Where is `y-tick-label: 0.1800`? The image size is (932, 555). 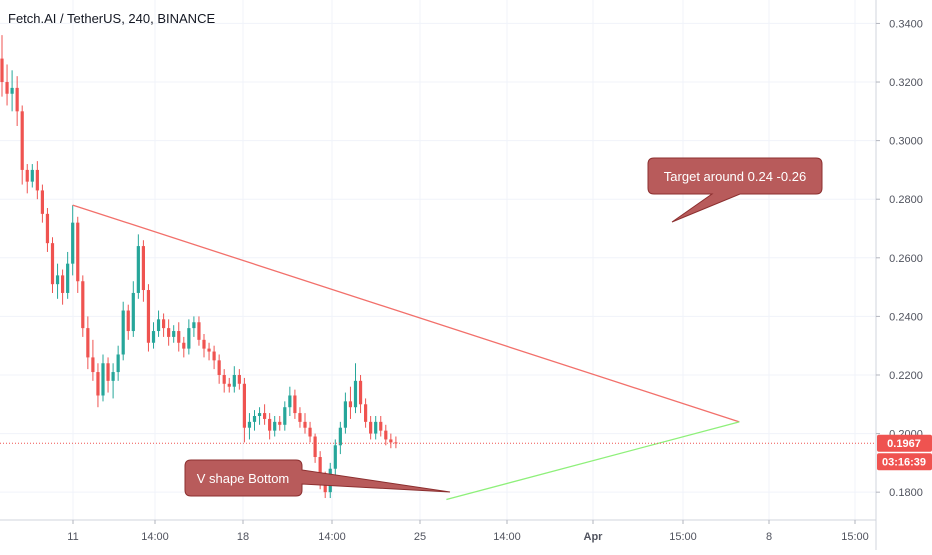 y-tick-label: 0.1800 is located at coordinates (906, 493).